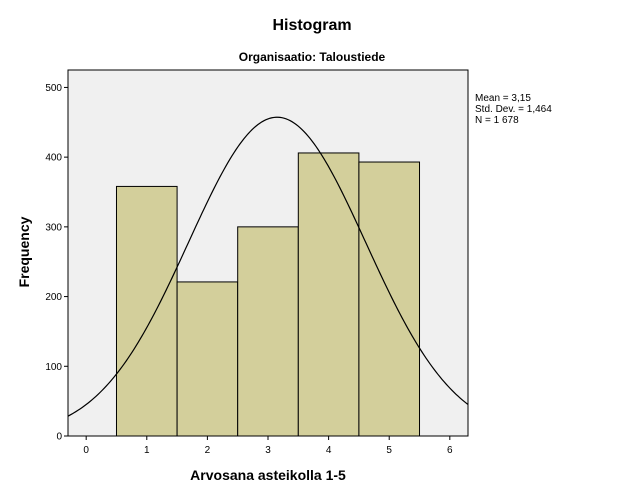 The height and width of the screenshot is (501, 626). I want to click on x-tick-label: 3, so click(268, 450).